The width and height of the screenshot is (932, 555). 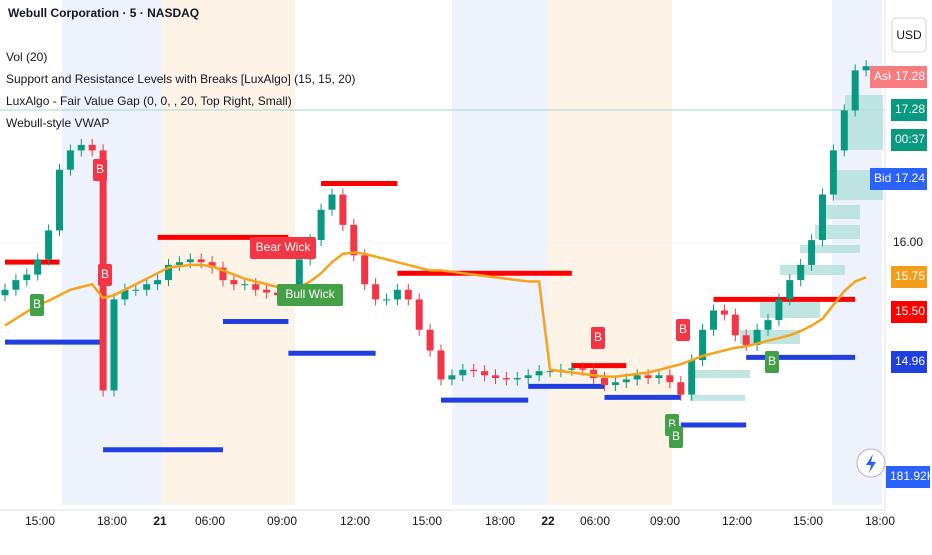 I want to click on price-label: 181.92K, so click(x=911, y=476).